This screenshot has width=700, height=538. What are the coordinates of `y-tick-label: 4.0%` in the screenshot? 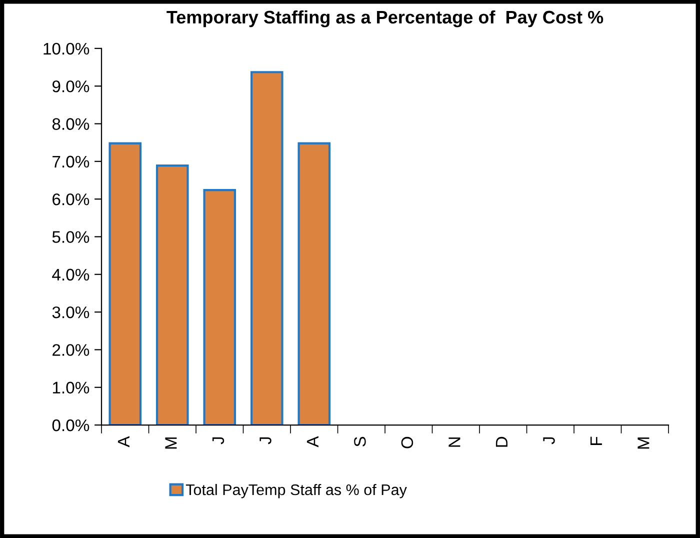 It's located at (71, 274).